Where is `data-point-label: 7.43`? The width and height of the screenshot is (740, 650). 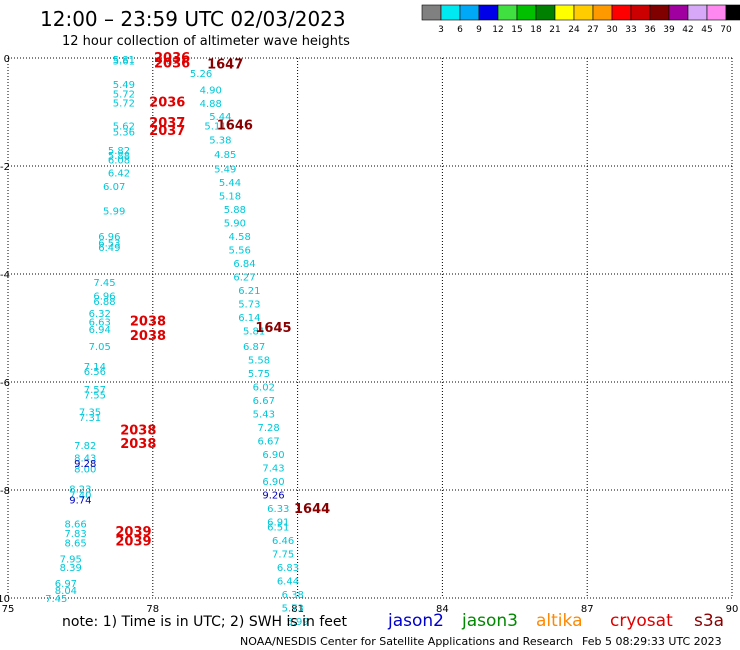 data-point-label: 7.43 is located at coordinates (273, 468).